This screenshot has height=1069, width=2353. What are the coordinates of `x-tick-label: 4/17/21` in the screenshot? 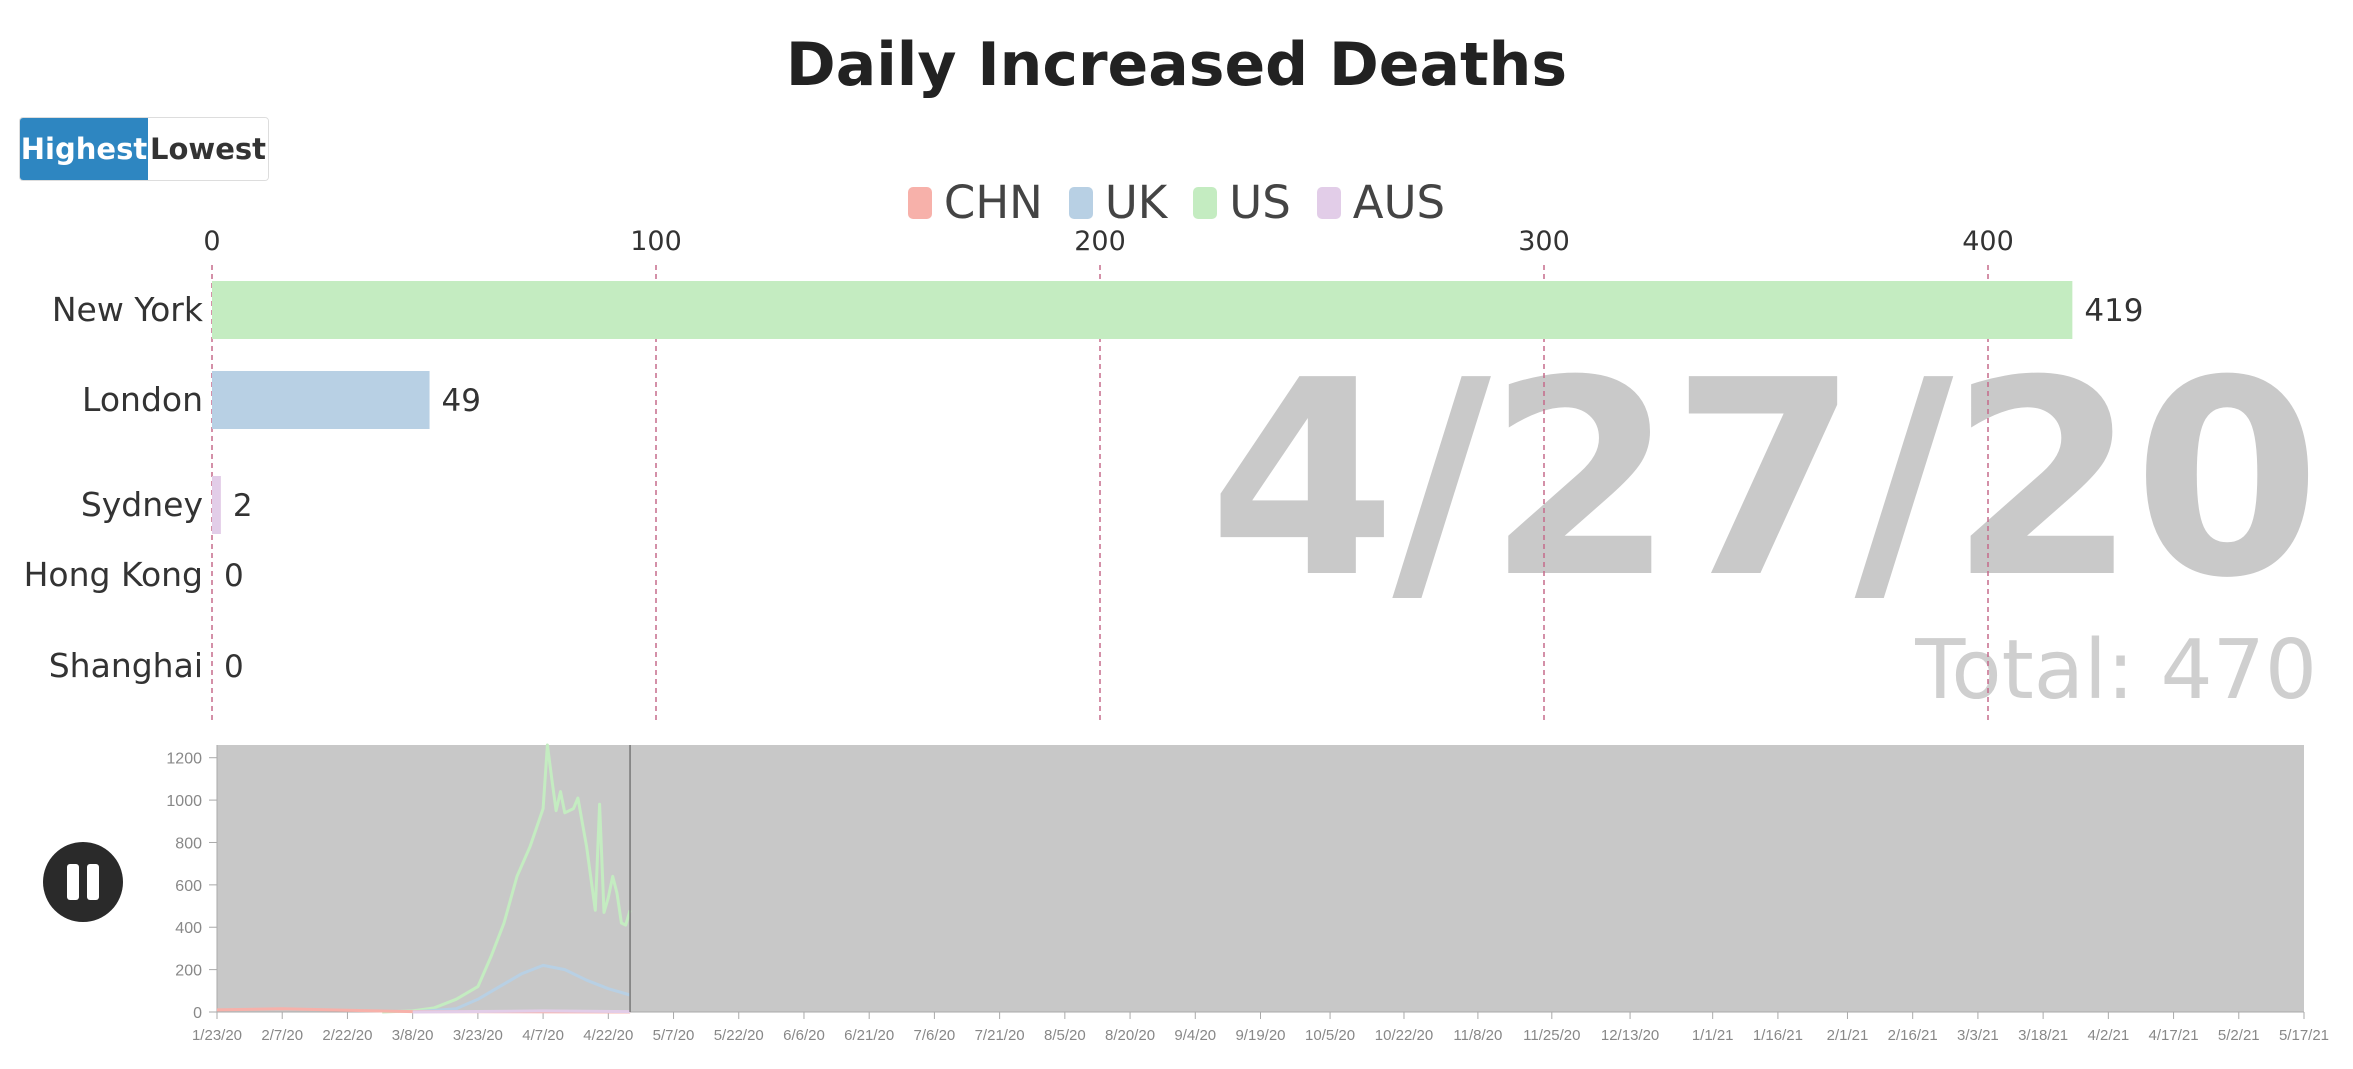 It's located at (2174, 1035).